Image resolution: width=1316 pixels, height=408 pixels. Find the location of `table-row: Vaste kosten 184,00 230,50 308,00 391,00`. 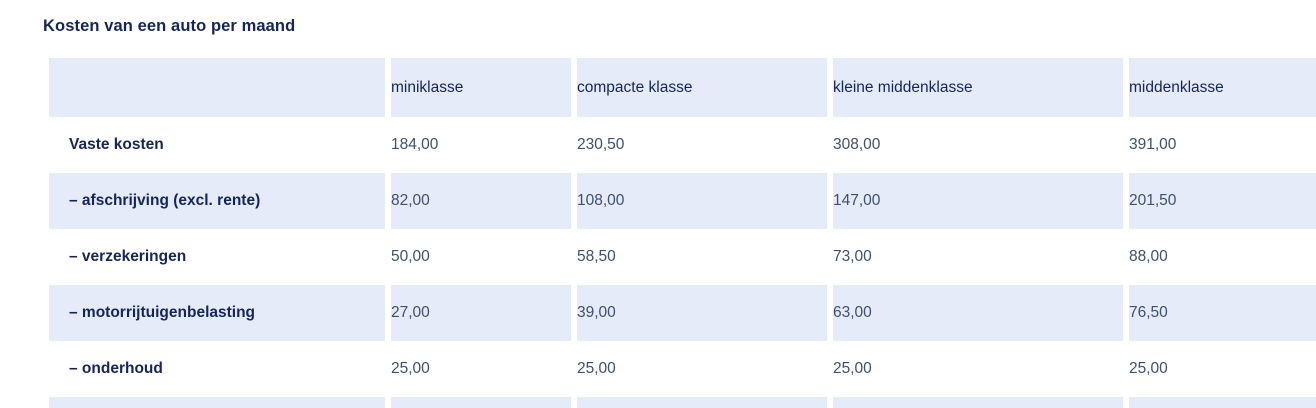

table-row: Vaste kosten 184,00 230,50 308,00 391,00 is located at coordinates (682, 145).